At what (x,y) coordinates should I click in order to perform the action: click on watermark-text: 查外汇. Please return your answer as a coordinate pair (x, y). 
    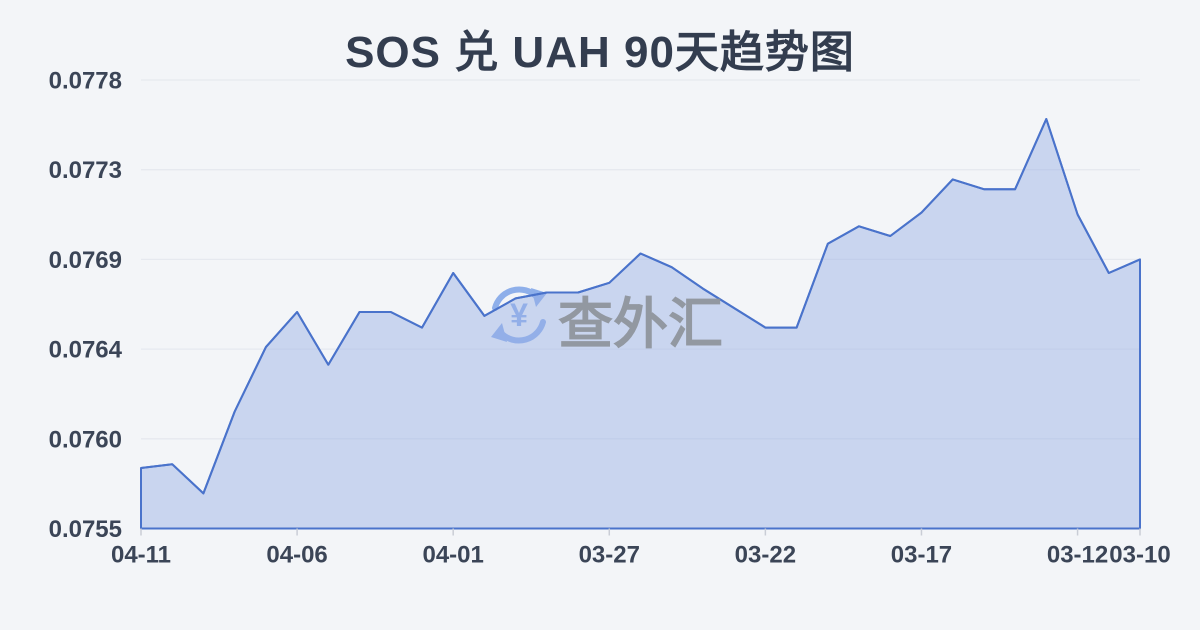
    Looking at the image, I should click on (641, 324).